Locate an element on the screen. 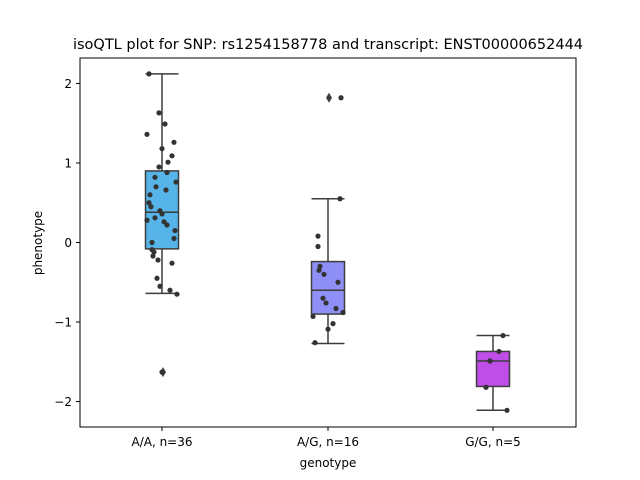 The width and height of the screenshot is (640, 480). outlier-marker is located at coordinates (329, 97).